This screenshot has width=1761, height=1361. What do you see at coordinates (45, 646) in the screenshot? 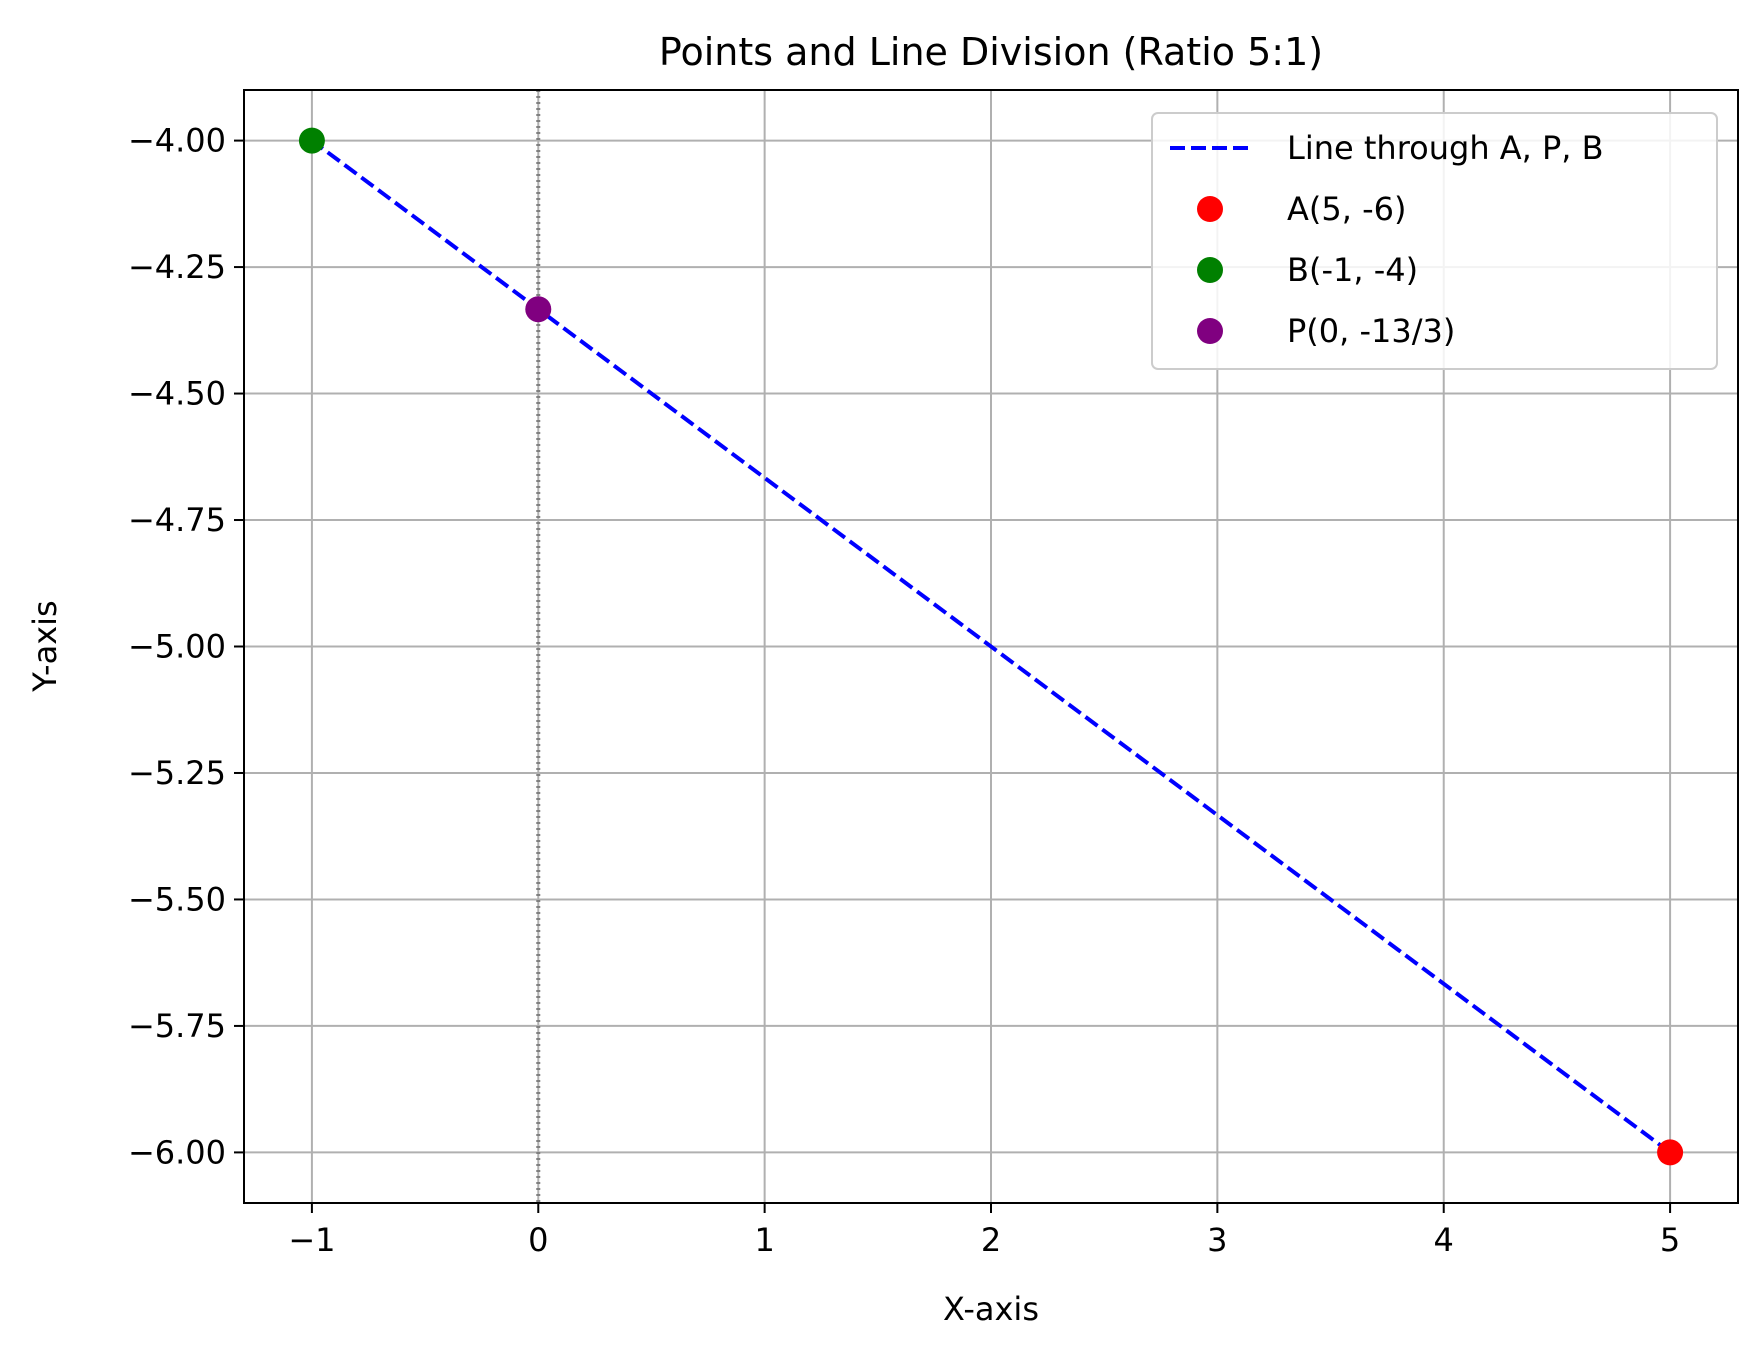
I see `y-axis-label: Y-axis` at bounding box center [45, 646].